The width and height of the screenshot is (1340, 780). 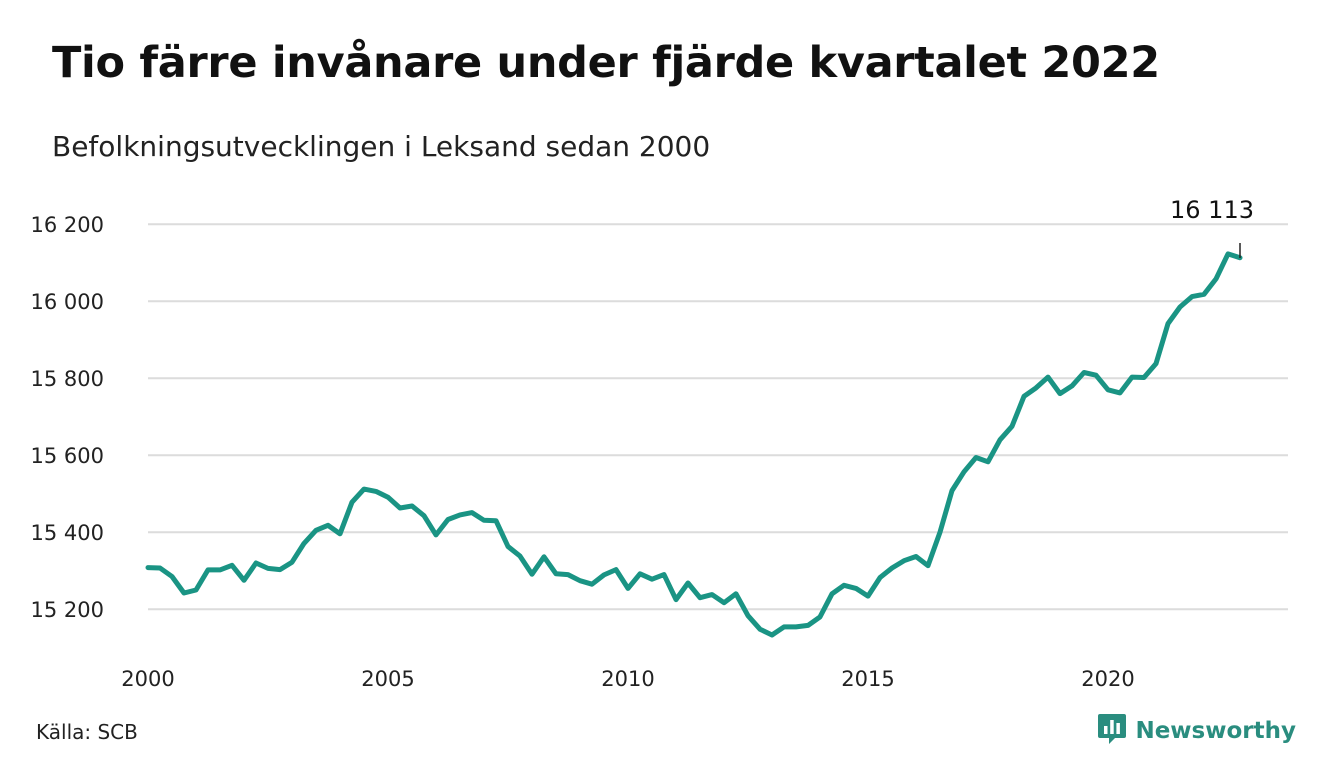 What do you see at coordinates (87, 732) in the screenshot?
I see `source-label: Källa: SCB` at bounding box center [87, 732].